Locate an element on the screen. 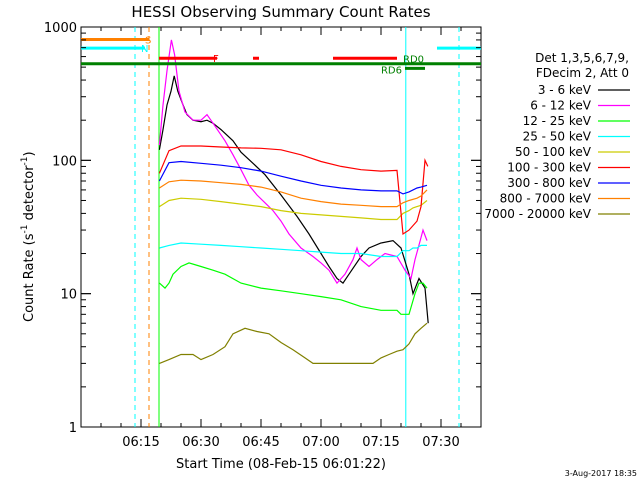  legend-label-25-50-kev: 25 - 50 keV is located at coordinates (557, 137).